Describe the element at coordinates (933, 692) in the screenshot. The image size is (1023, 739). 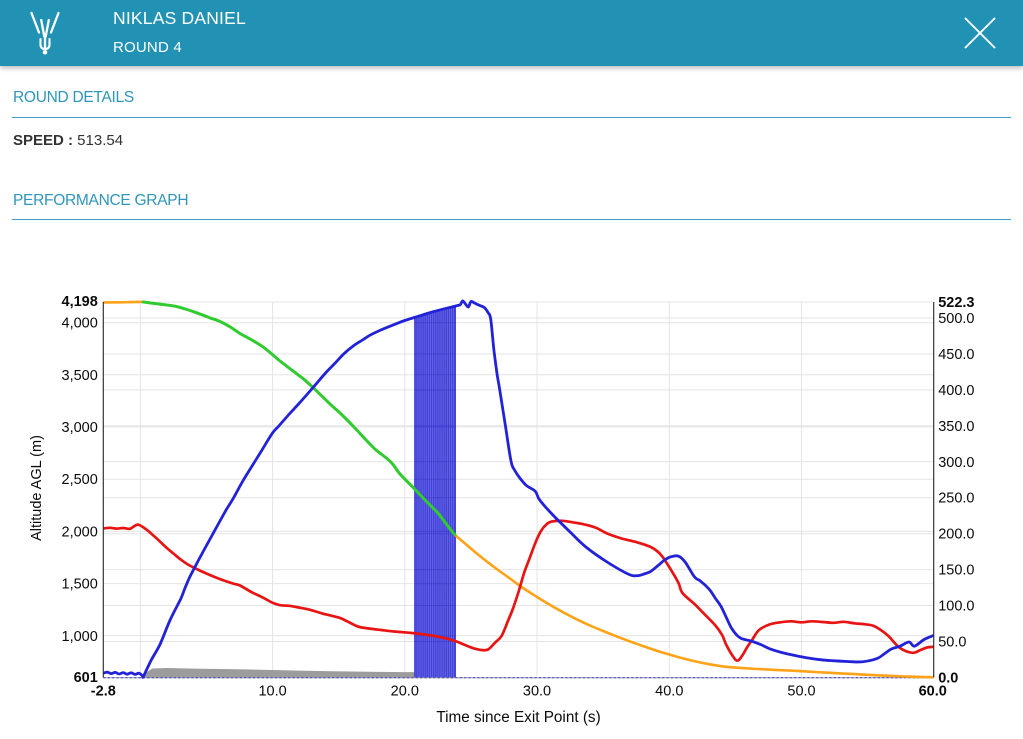
I see `svg-text: 60.0` at that location.